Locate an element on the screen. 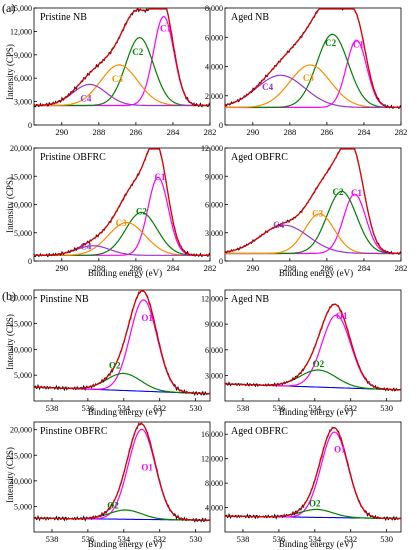  y-tick-label: 16,000 is located at coordinates (212, 434).